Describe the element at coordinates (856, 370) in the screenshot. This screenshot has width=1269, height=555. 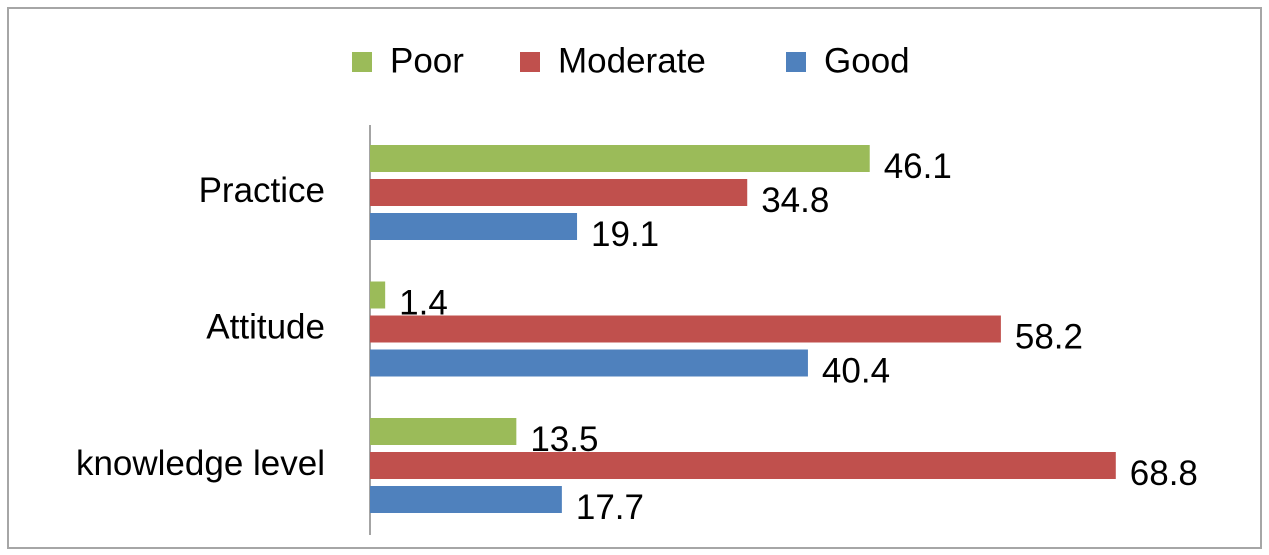
I see `data-label: 40.4` at that location.